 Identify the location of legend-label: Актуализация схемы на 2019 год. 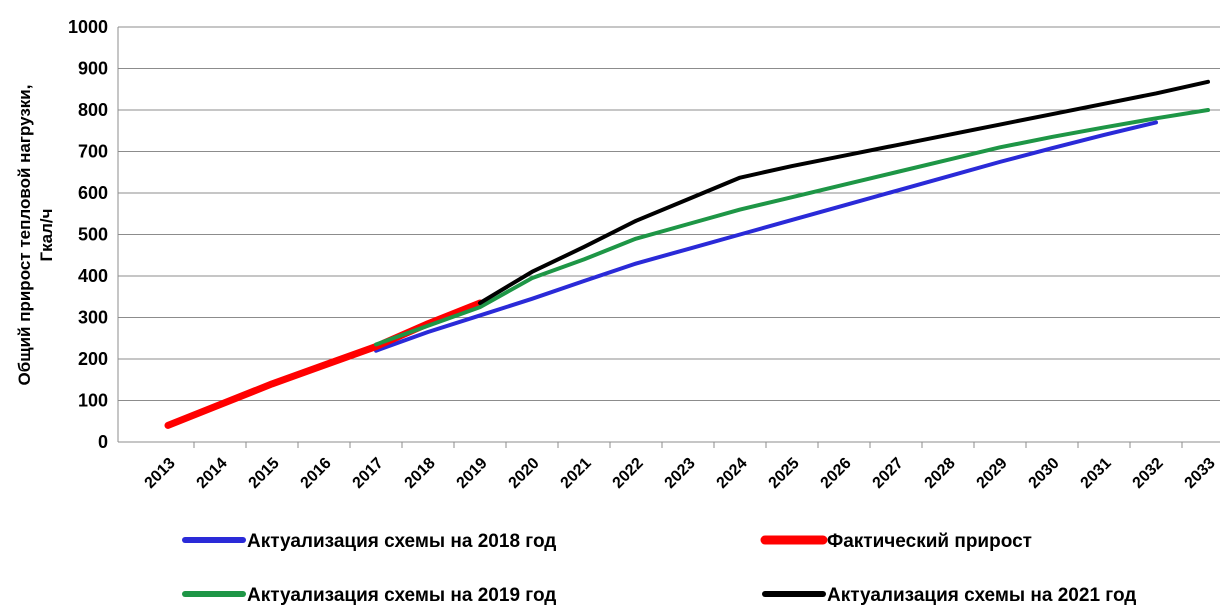
(401, 595).